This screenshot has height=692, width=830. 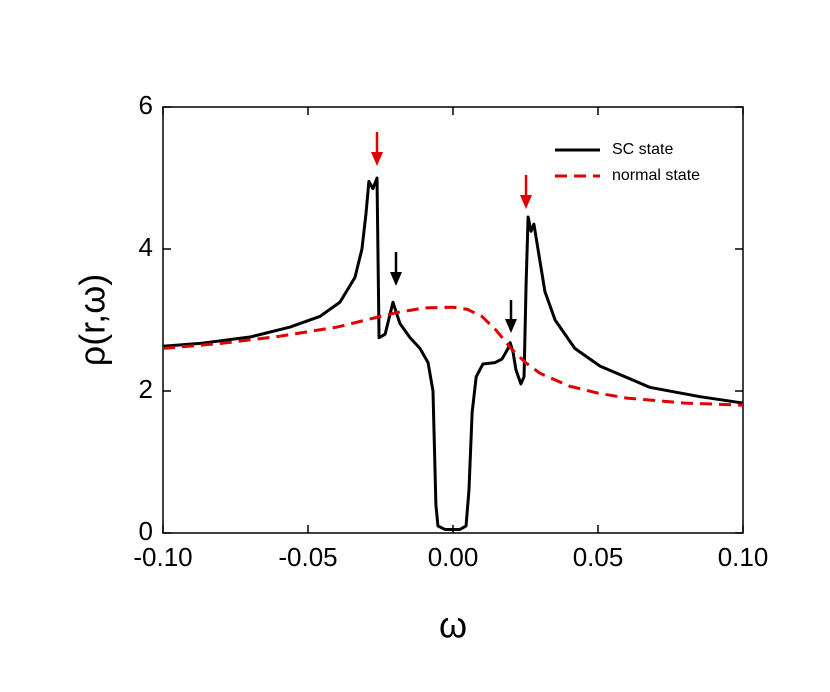 What do you see at coordinates (642, 149) in the screenshot?
I see `legend-label: SC state` at bounding box center [642, 149].